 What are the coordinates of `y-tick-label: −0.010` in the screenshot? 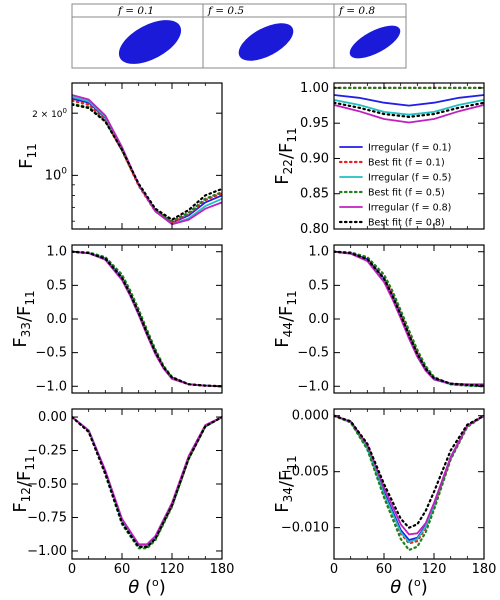 It's located at (305, 528).